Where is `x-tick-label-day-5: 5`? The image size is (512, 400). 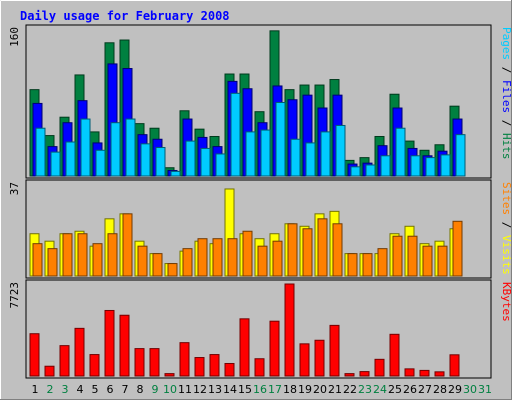 x-tick-label-day-5: 5 is located at coordinates (95, 389).